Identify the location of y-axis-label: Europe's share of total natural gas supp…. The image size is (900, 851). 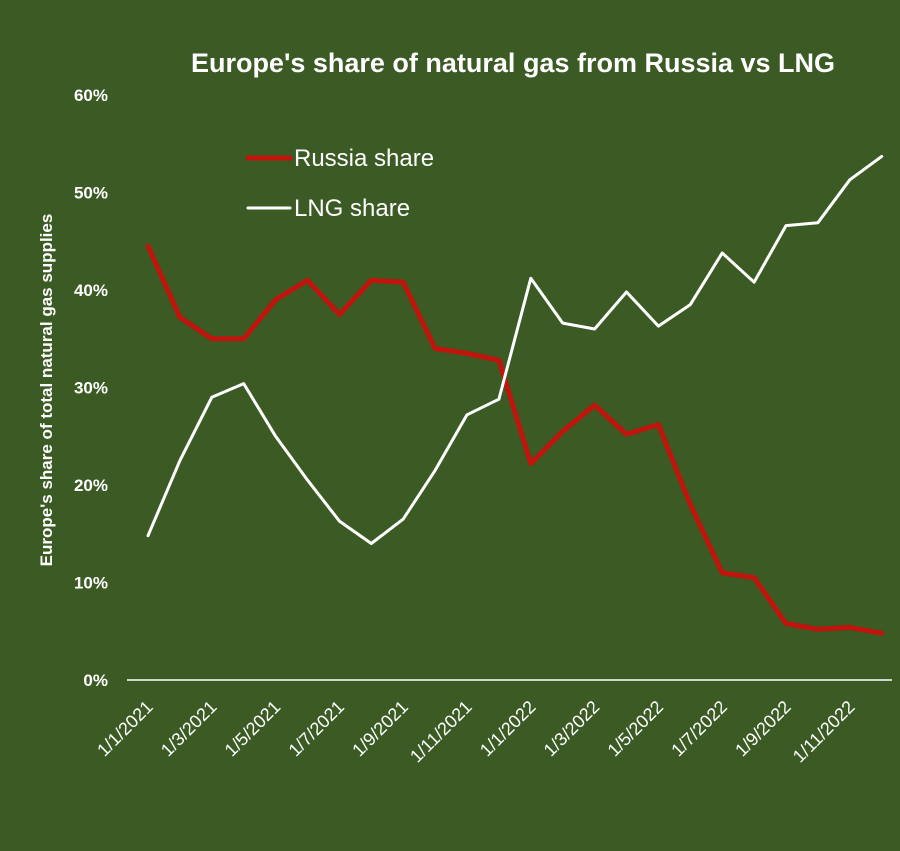
(46, 390).